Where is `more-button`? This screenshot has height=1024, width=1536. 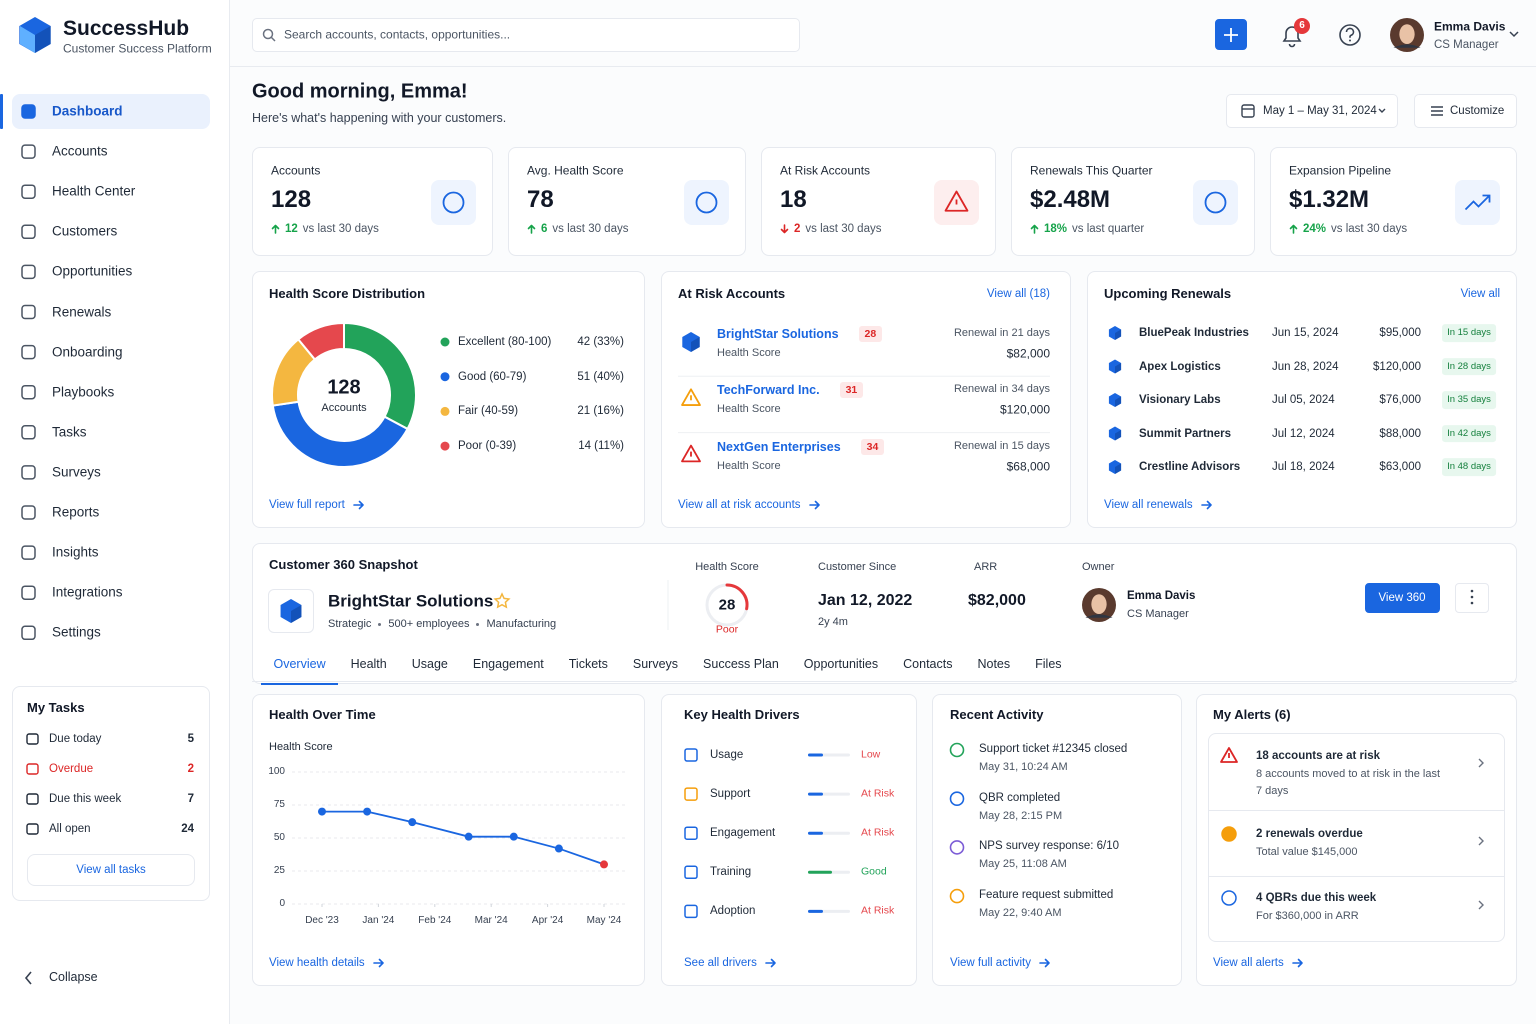
more-button is located at coordinates (1472, 598).